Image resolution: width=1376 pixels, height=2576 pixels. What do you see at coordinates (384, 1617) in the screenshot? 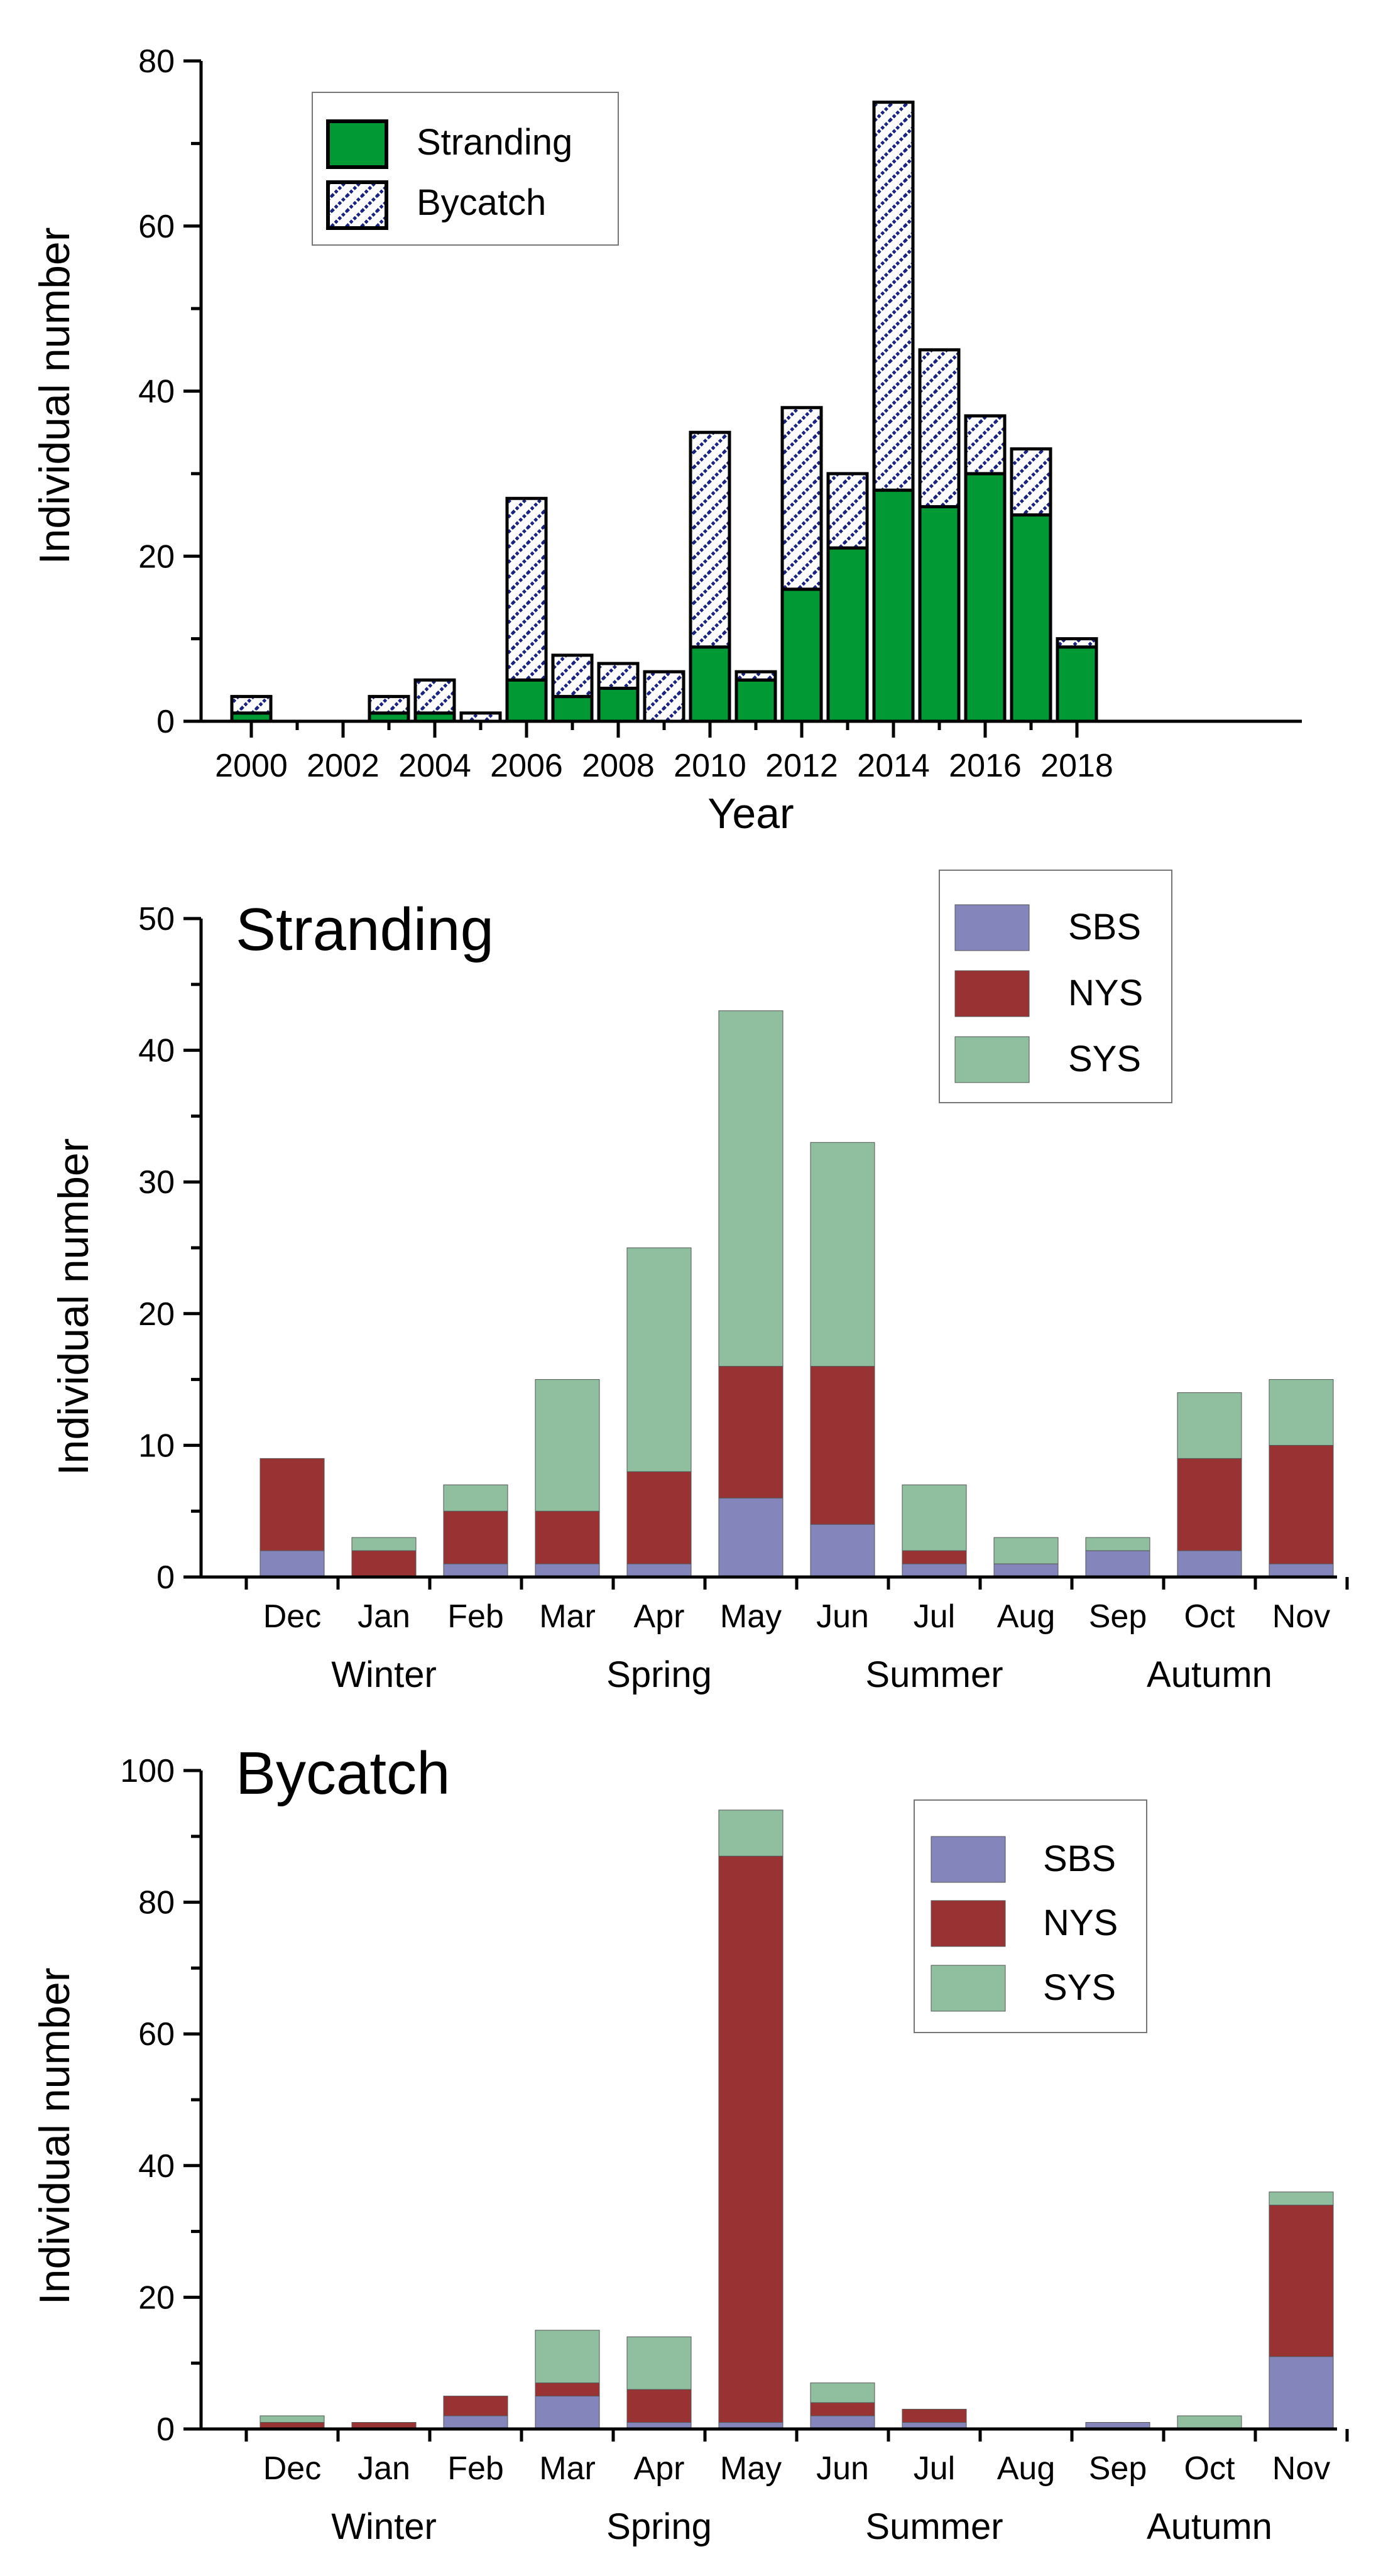
I see `stranding-x-tick-label-jan: Jan` at bounding box center [384, 1617].